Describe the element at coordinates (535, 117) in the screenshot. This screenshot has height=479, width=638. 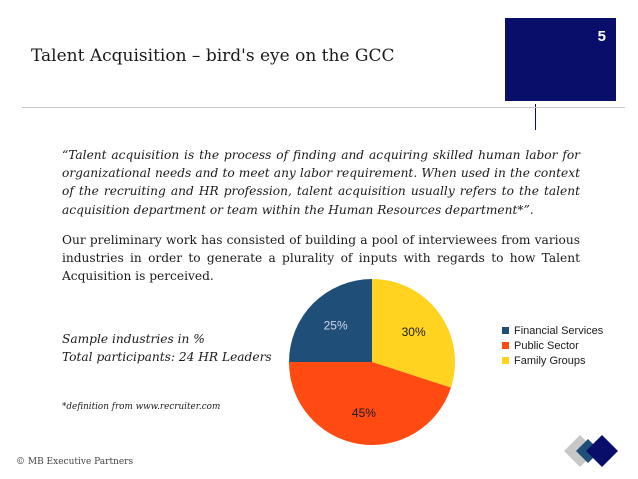
I see `vertical-divider` at that location.